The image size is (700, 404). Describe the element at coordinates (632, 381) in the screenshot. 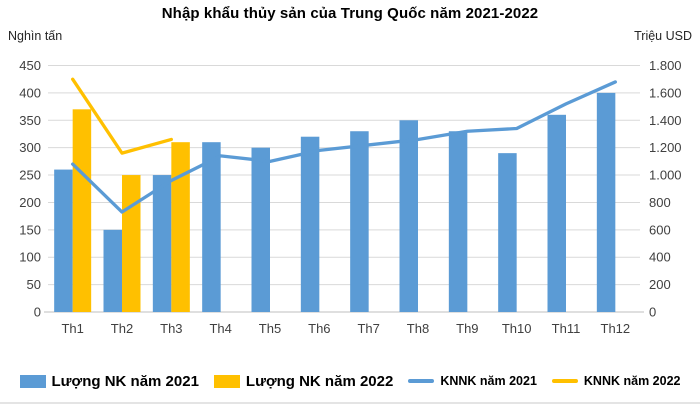

I see `legend-label: KNNK năm 2022` at that location.